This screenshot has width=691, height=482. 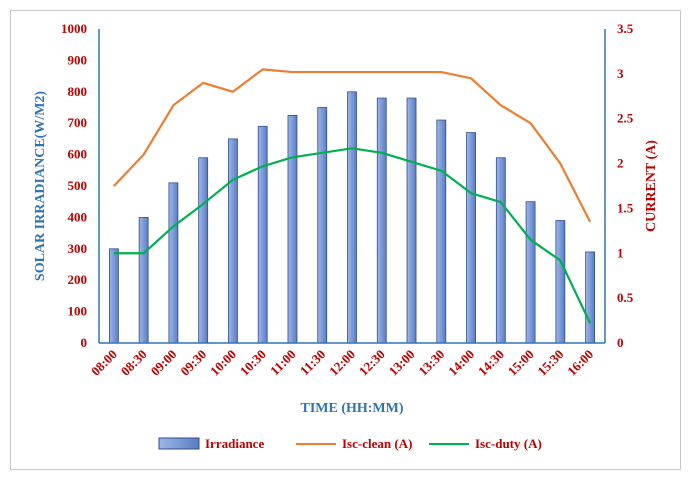 What do you see at coordinates (620, 163) in the screenshot?
I see `y-right-tick-label: 2` at bounding box center [620, 163].